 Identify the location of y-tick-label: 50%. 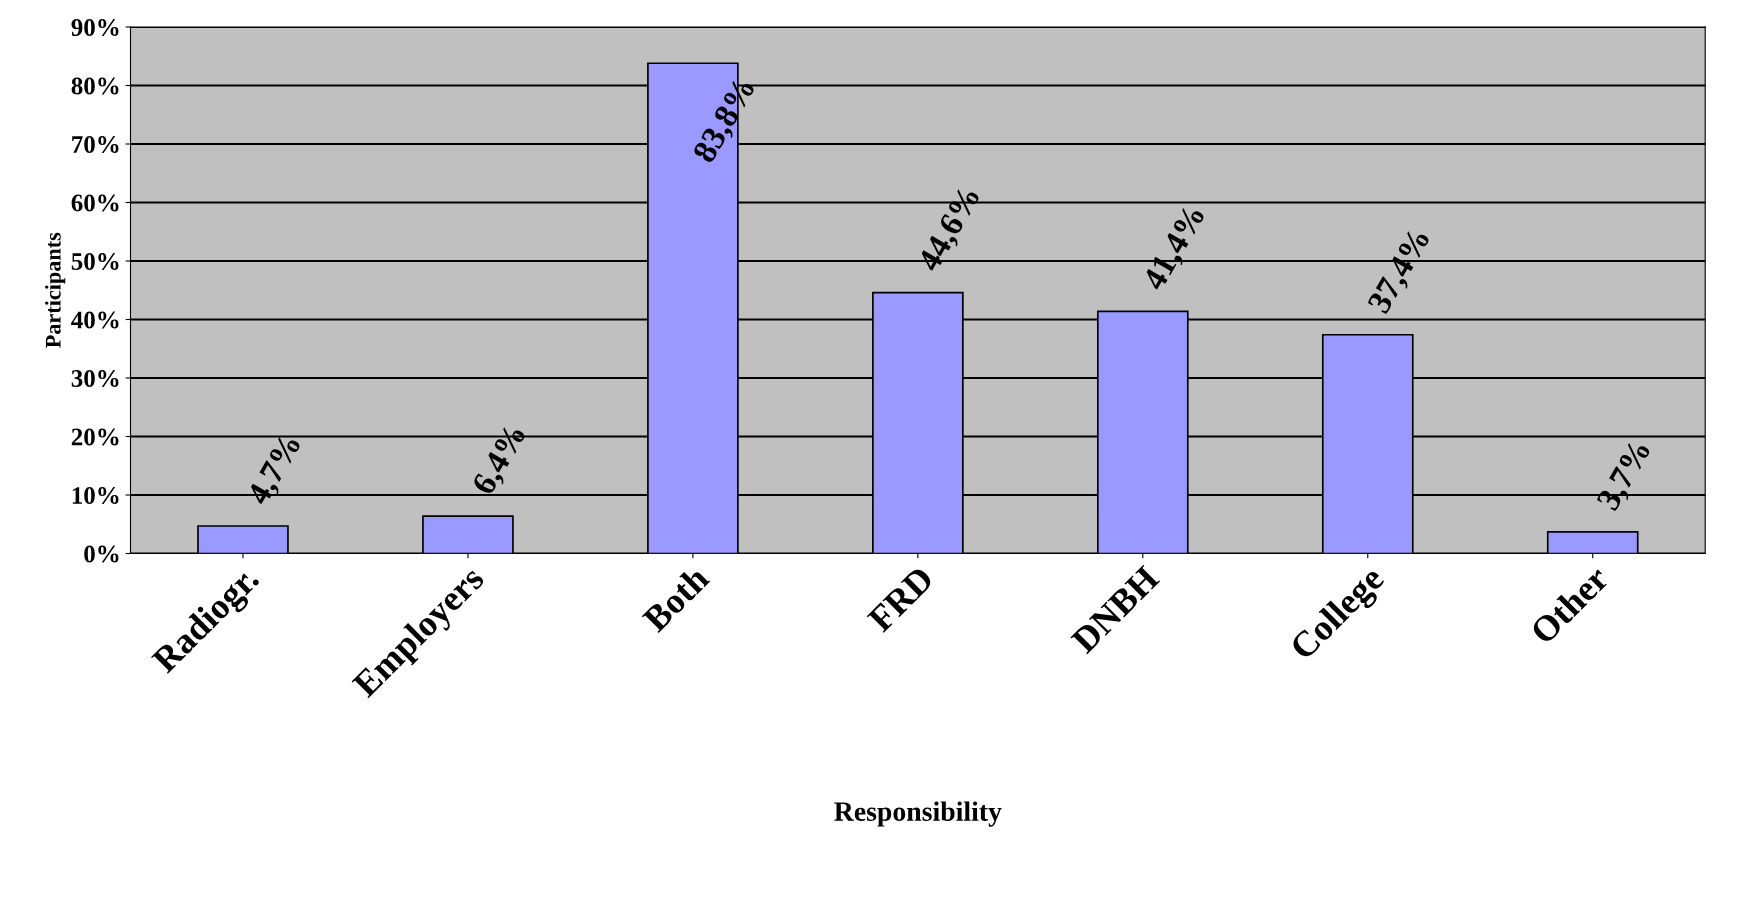
(95, 261).